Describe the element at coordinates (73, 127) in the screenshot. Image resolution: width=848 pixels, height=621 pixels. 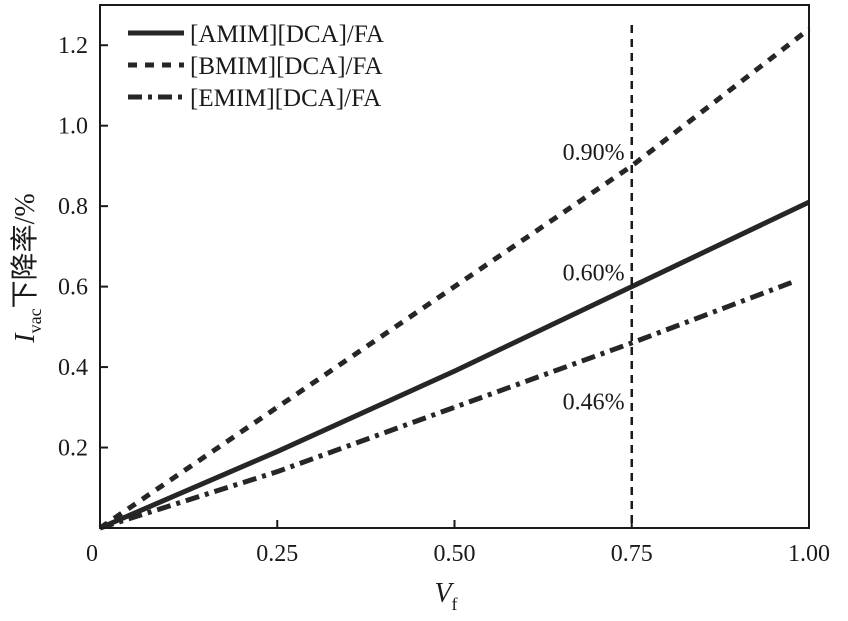
I see `y-tick-label: 1.0` at that location.